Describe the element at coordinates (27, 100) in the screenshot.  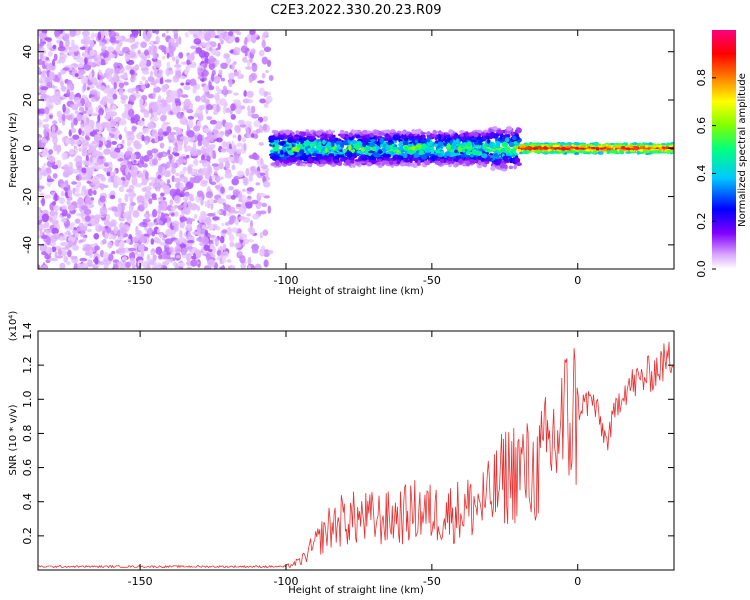
I see `y-tick-label: 20` at that location.